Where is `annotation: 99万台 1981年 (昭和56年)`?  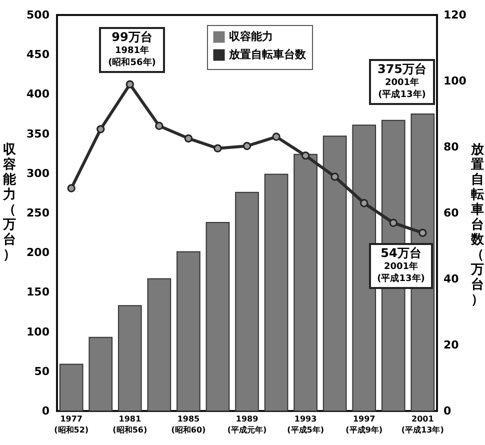
annotation: 99万台 1981年 (昭和56年) is located at coordinates (132, 49).